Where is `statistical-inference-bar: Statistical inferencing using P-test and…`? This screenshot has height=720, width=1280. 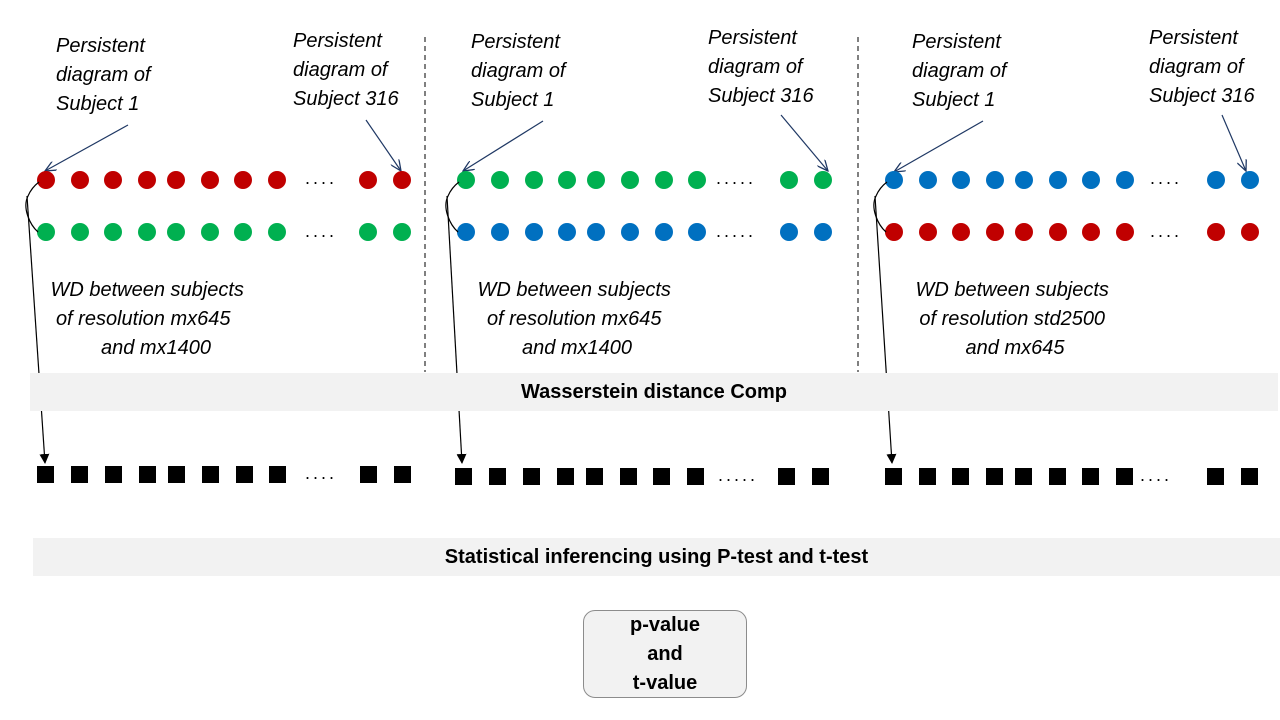
statistical-inference-bar: Statistical inferencing using P-test and… is located at coordinates (656, 557).